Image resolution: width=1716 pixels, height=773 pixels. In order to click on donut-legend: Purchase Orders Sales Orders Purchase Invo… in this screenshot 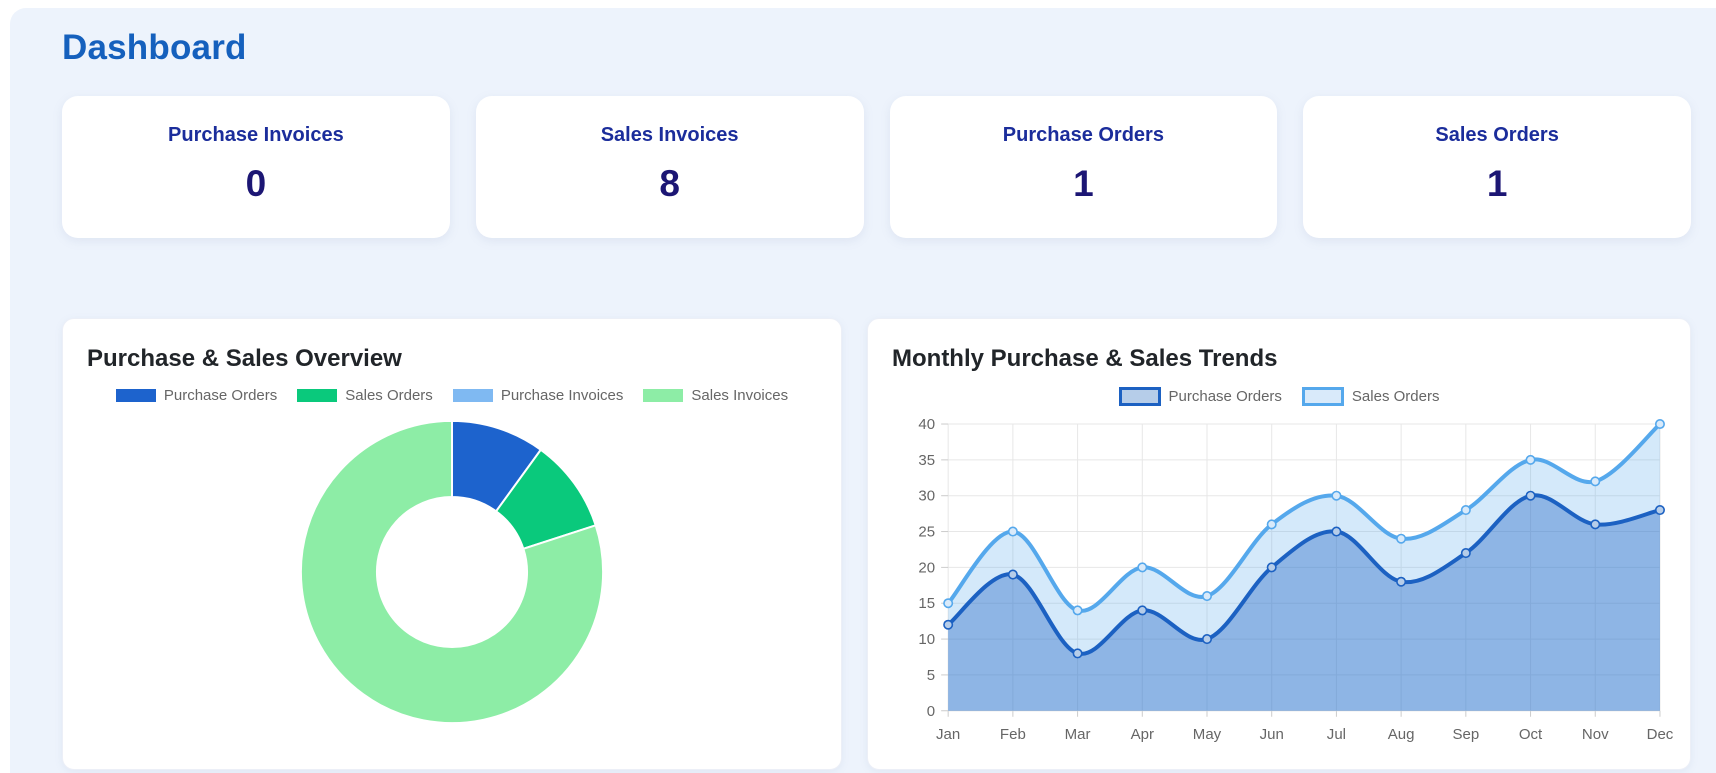, I will do `click(452, 395)`.